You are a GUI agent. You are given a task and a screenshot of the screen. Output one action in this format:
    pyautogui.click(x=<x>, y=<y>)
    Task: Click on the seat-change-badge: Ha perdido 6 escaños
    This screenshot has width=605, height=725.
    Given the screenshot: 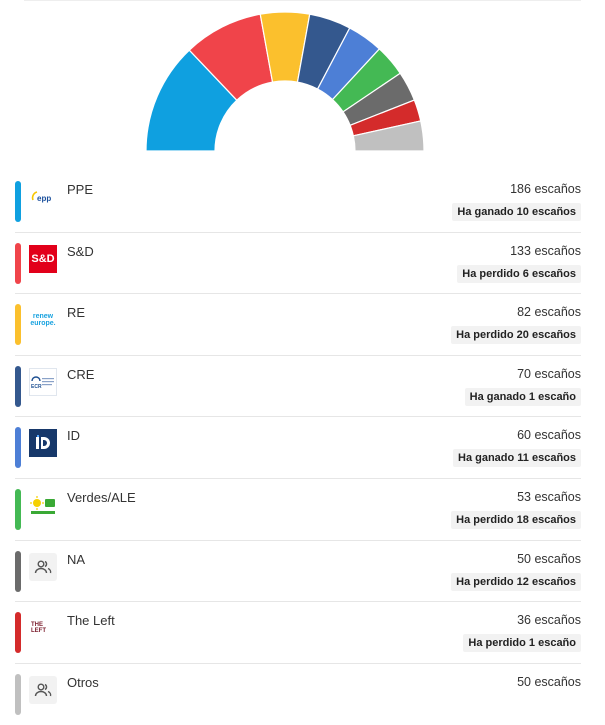 What is the action you would take?
    pyautogui.click(x=519, y=273)
    